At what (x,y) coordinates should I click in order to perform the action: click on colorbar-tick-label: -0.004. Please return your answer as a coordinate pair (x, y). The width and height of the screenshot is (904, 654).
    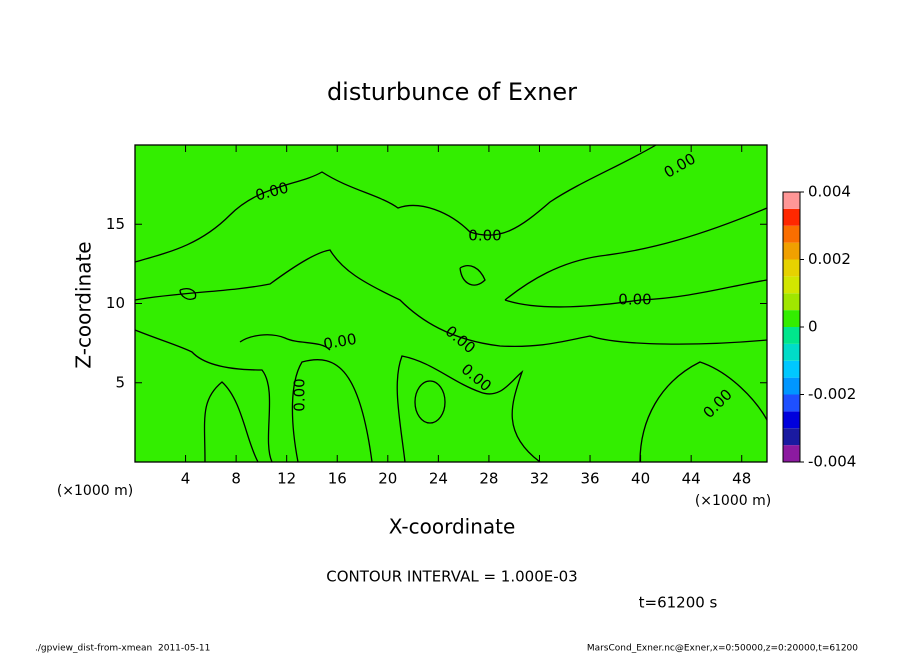
    Looking at the image, I should click on (832, 462).